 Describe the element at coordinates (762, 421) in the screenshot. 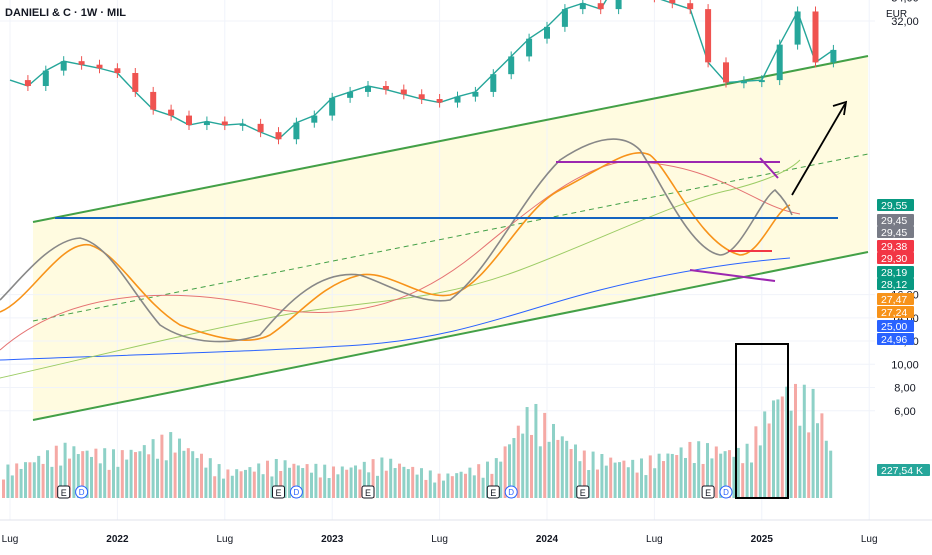

I see `volume-highlight-box` at that location.